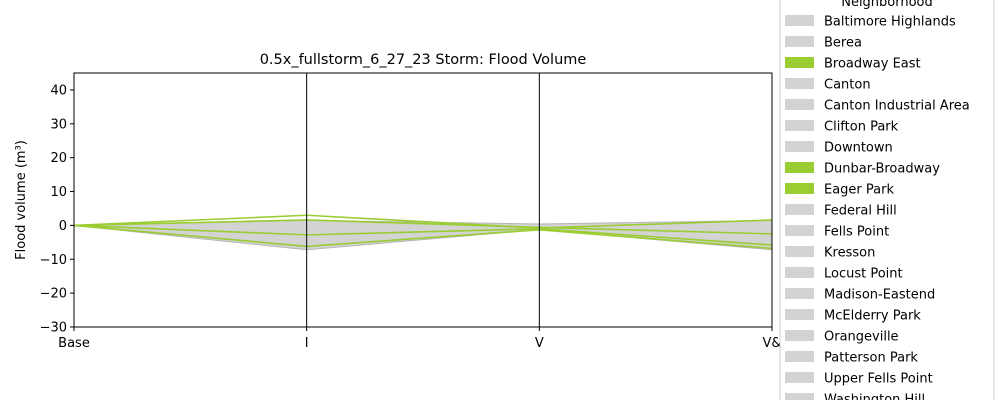 The image size is (1000, 400). What do you see at coordinates (882, 169) in the screenshot?
I see `legend-label: Dunbar-Broadway` at bounding box center [882, 169].